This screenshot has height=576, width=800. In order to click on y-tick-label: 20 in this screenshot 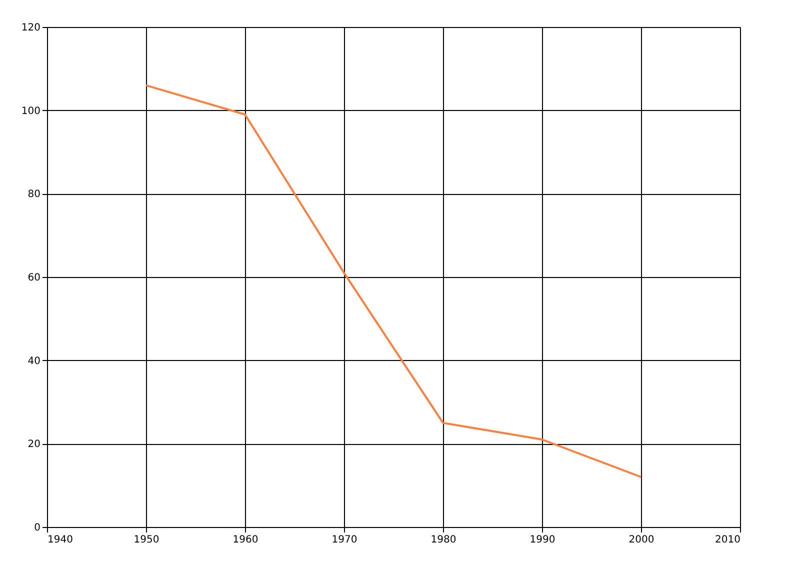, I will do `click(34, 444)`.